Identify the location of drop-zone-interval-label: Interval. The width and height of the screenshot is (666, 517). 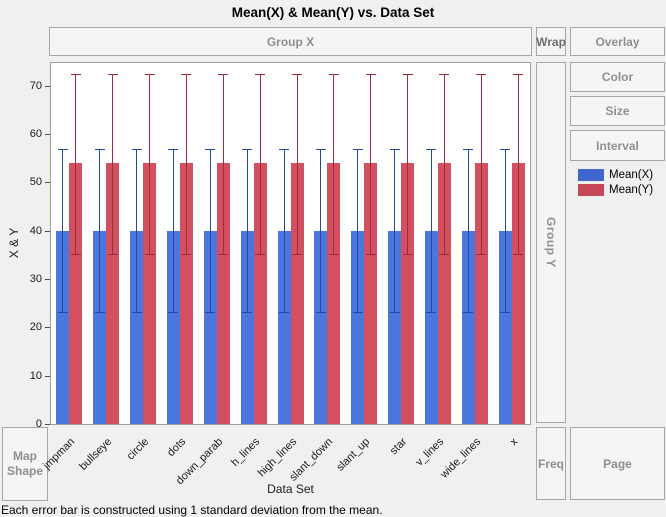
(617, 145).